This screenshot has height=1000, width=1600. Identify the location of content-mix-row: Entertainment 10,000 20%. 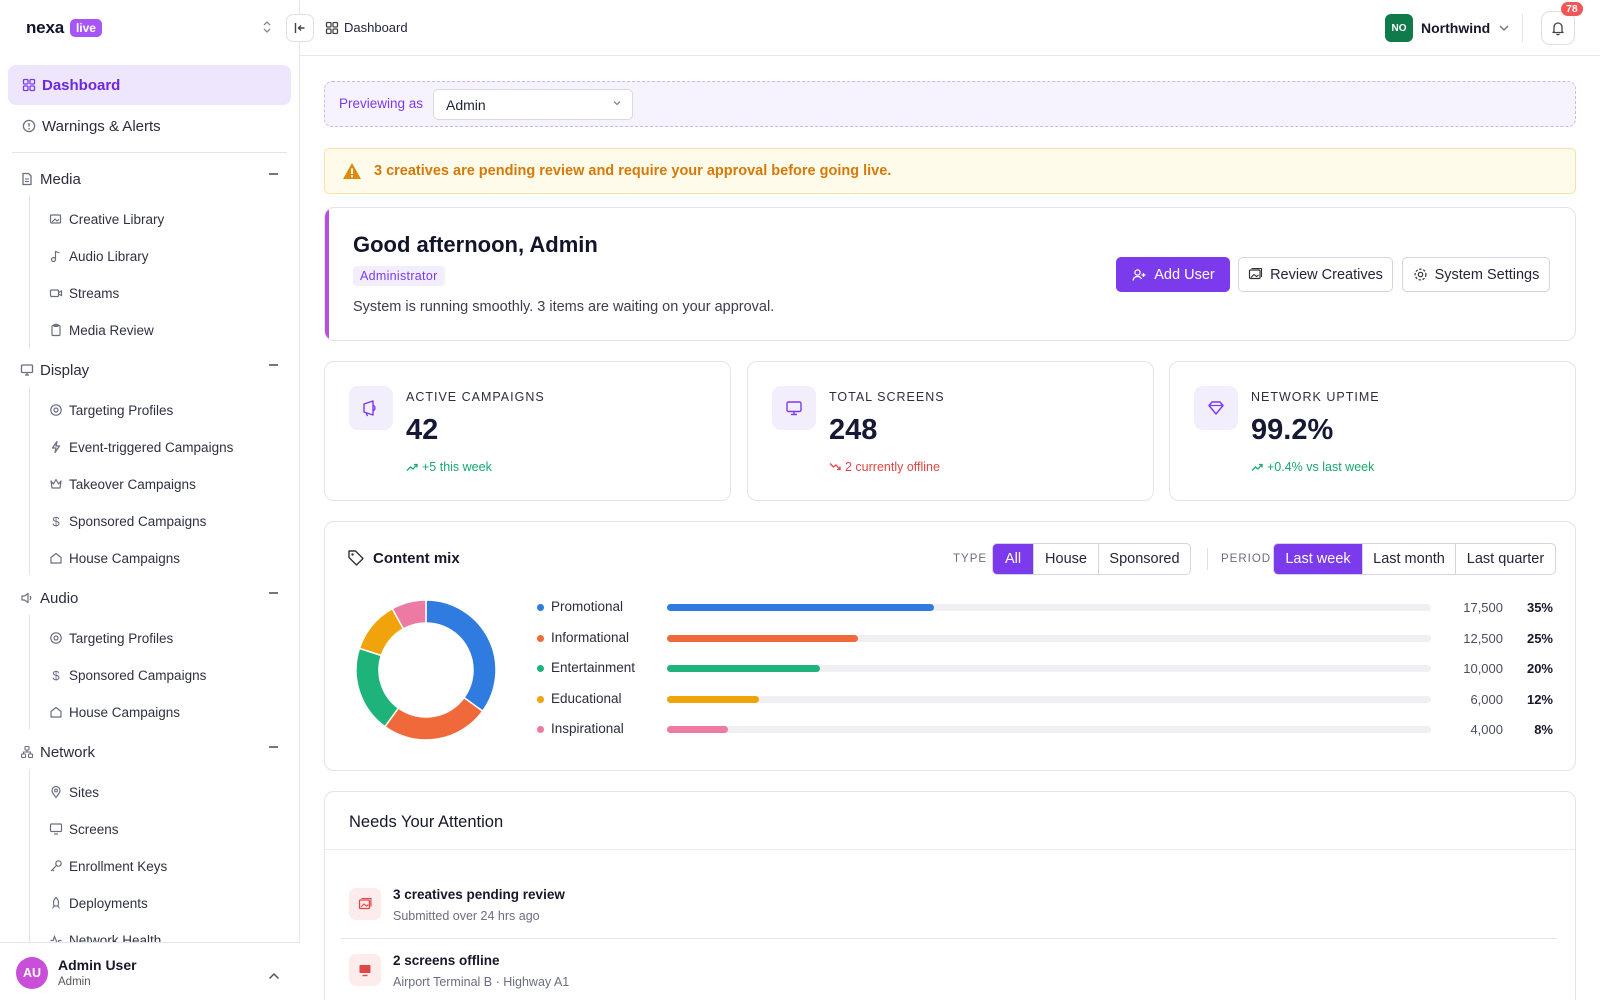
(1045, 669).